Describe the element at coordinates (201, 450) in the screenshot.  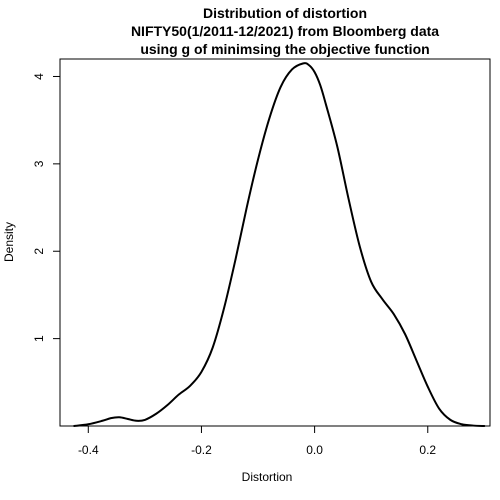
I see `x-tick-label: -0.2` at that location.